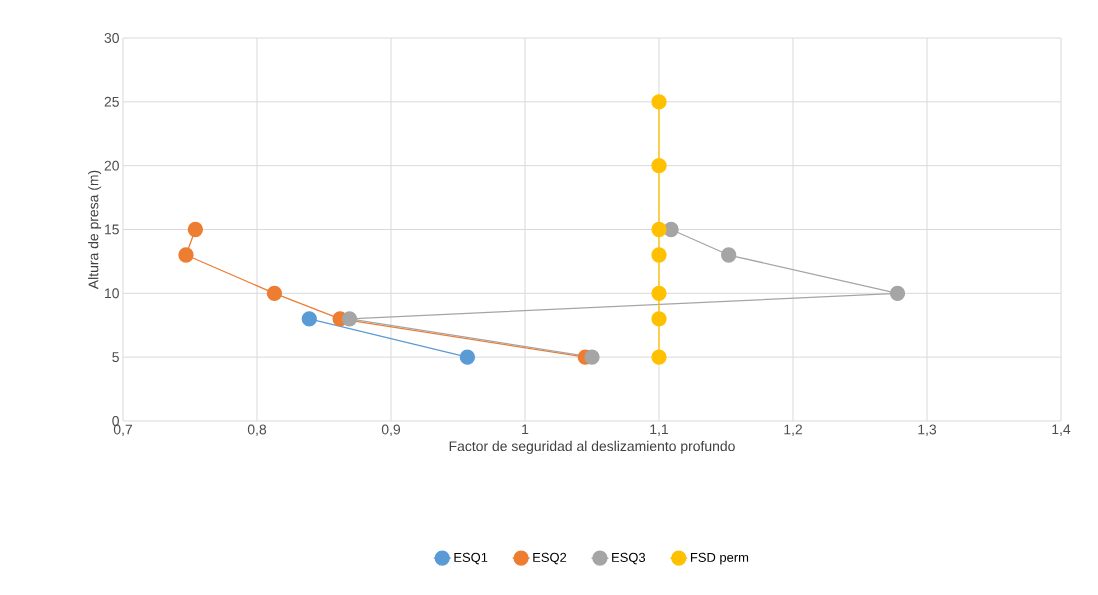 Image resolution: width=1098 pixels, height=595 pixels. What do you see at coordinates (550, 558) in the screenshot?
I see `legend-label: ESQ2` at bounding box center [550, 558].